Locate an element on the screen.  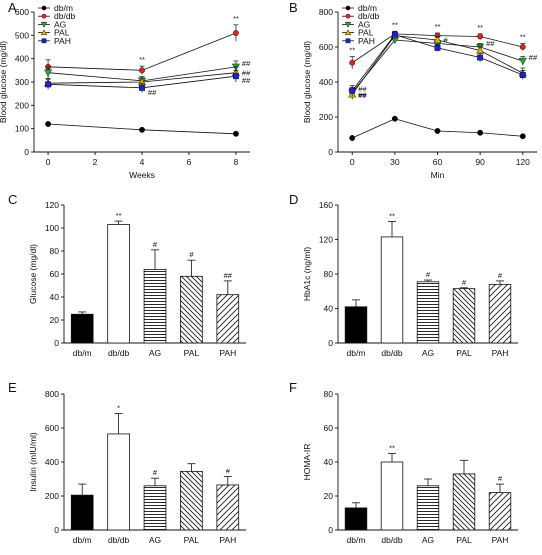
legend-item: PAH is located at coordinates (358, 41).